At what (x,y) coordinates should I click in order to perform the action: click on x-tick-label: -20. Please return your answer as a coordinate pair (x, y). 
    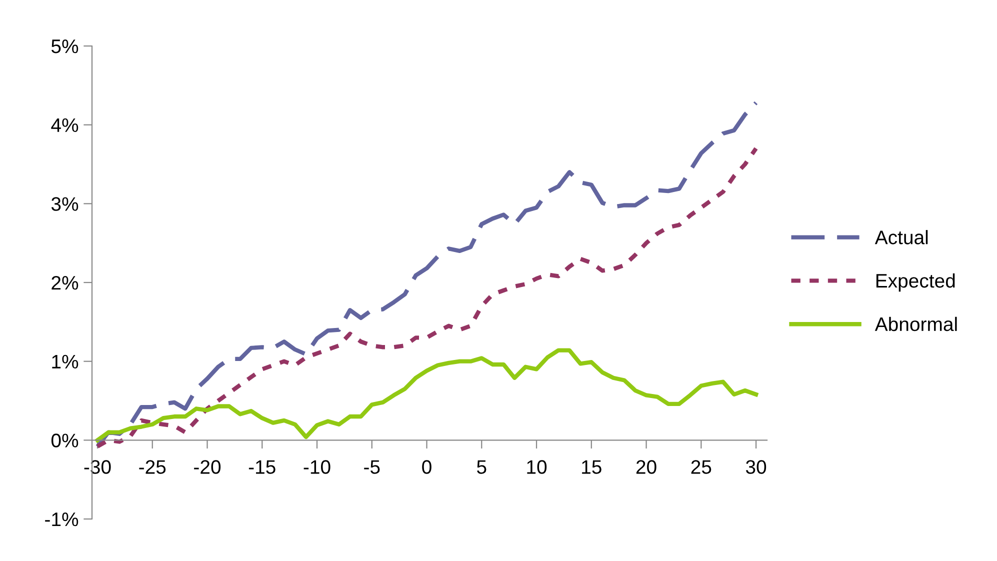
    Looking at the image, I should click on (207, 467).